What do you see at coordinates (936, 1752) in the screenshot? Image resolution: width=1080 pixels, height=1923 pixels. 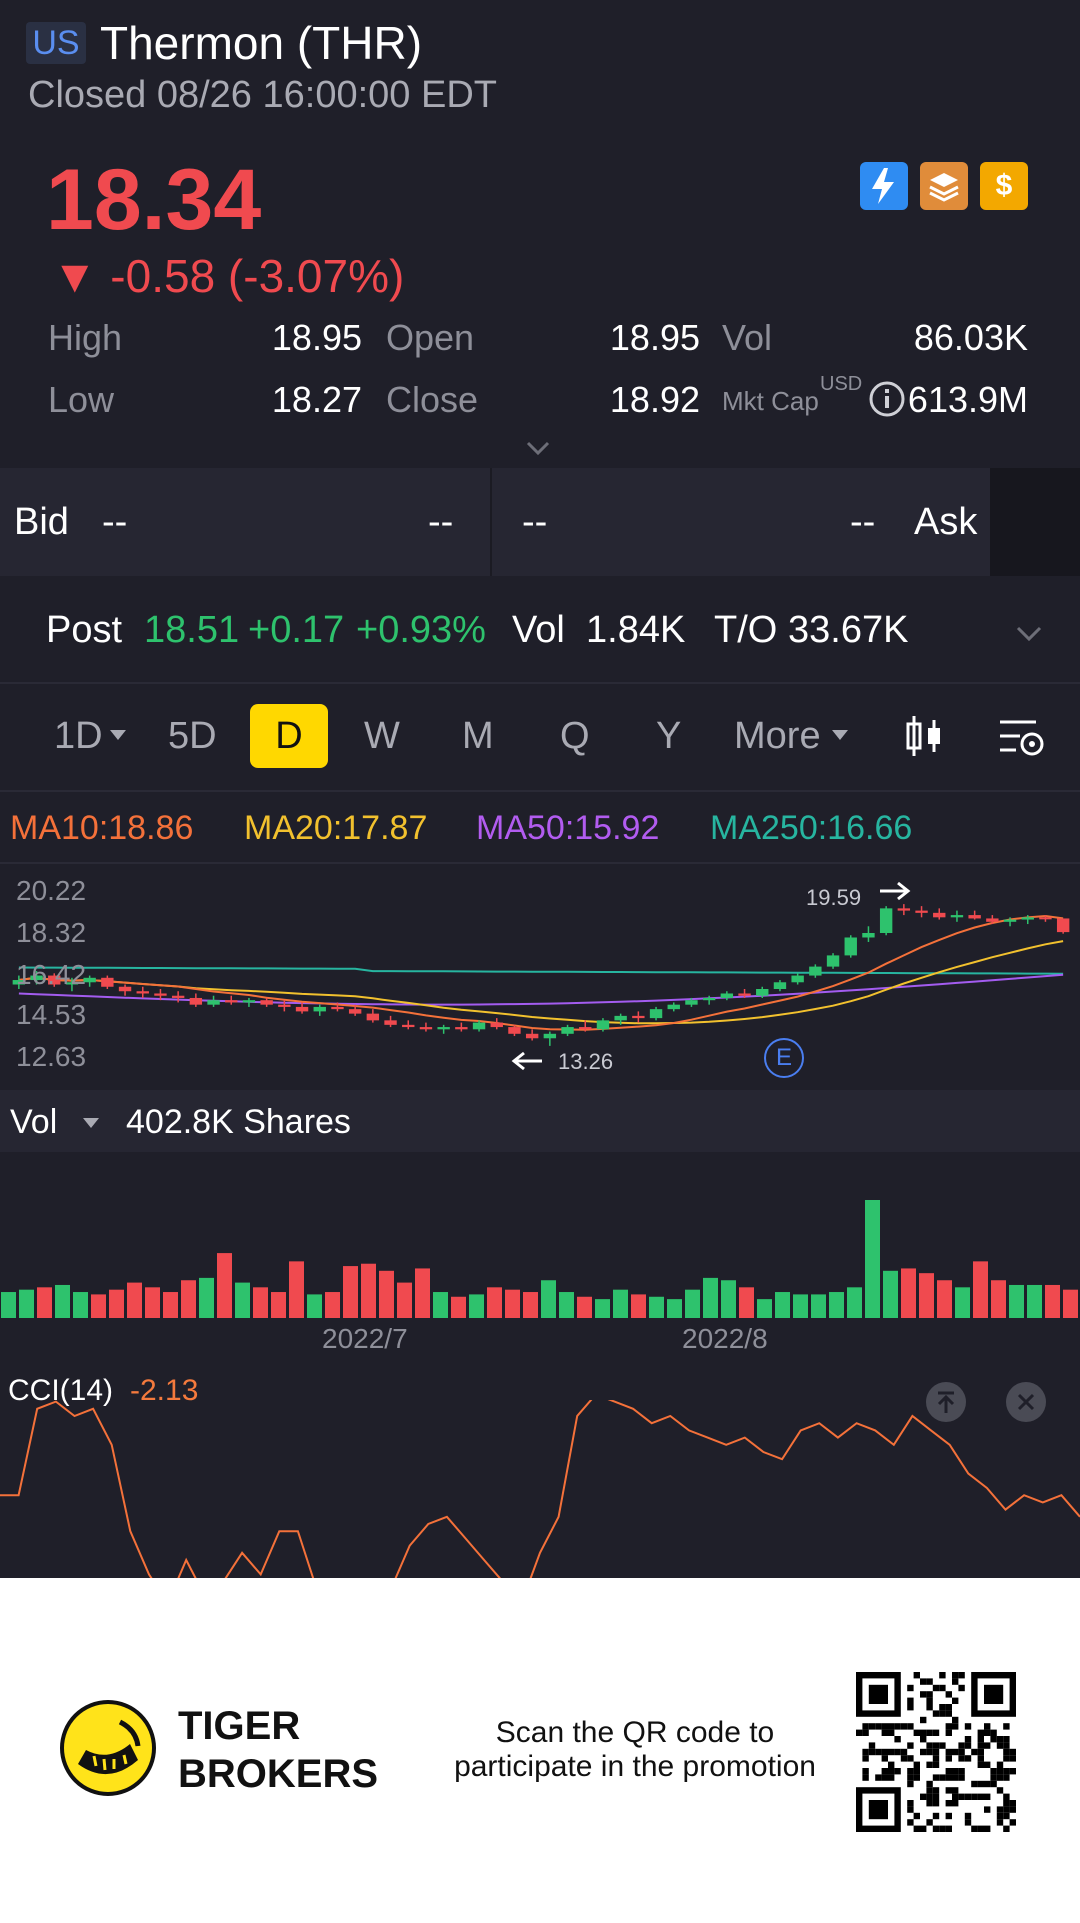 I see `qr-code` at bounding box center [936, 1752].